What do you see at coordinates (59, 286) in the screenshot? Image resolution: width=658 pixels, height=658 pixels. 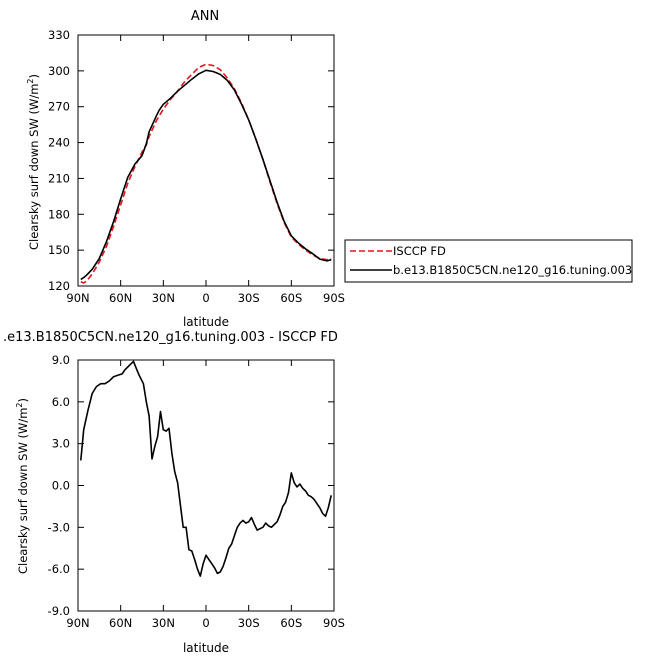 I see `y-tick-label: 120` at bounding box center [59, 286].